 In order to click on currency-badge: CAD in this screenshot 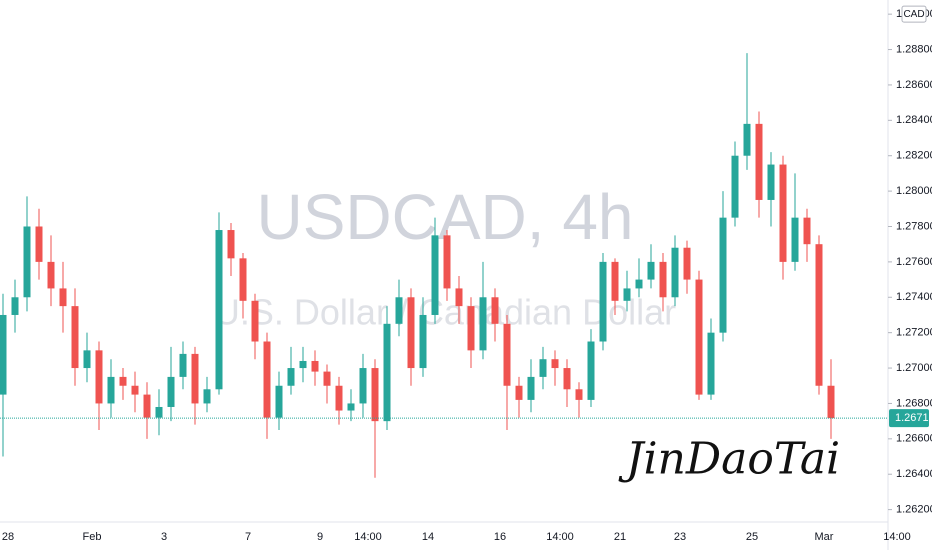, I will do `click(913, 14)`.